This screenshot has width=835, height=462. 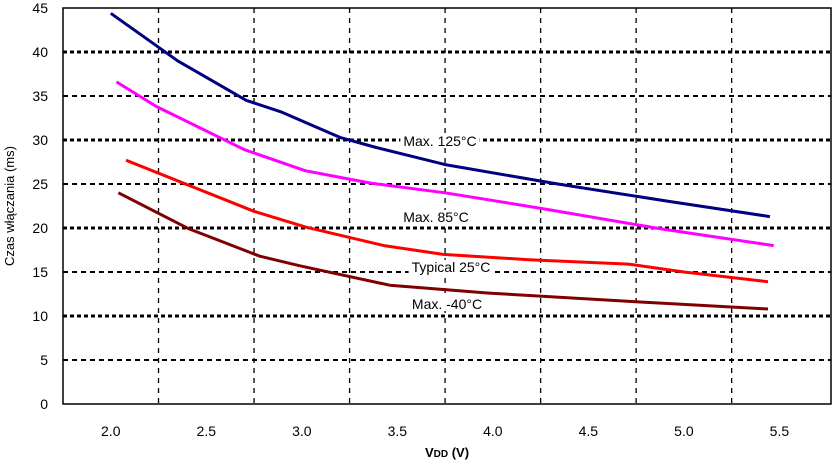 I want to click on x-tick-label: 4.0, so click(x=493, y=431).